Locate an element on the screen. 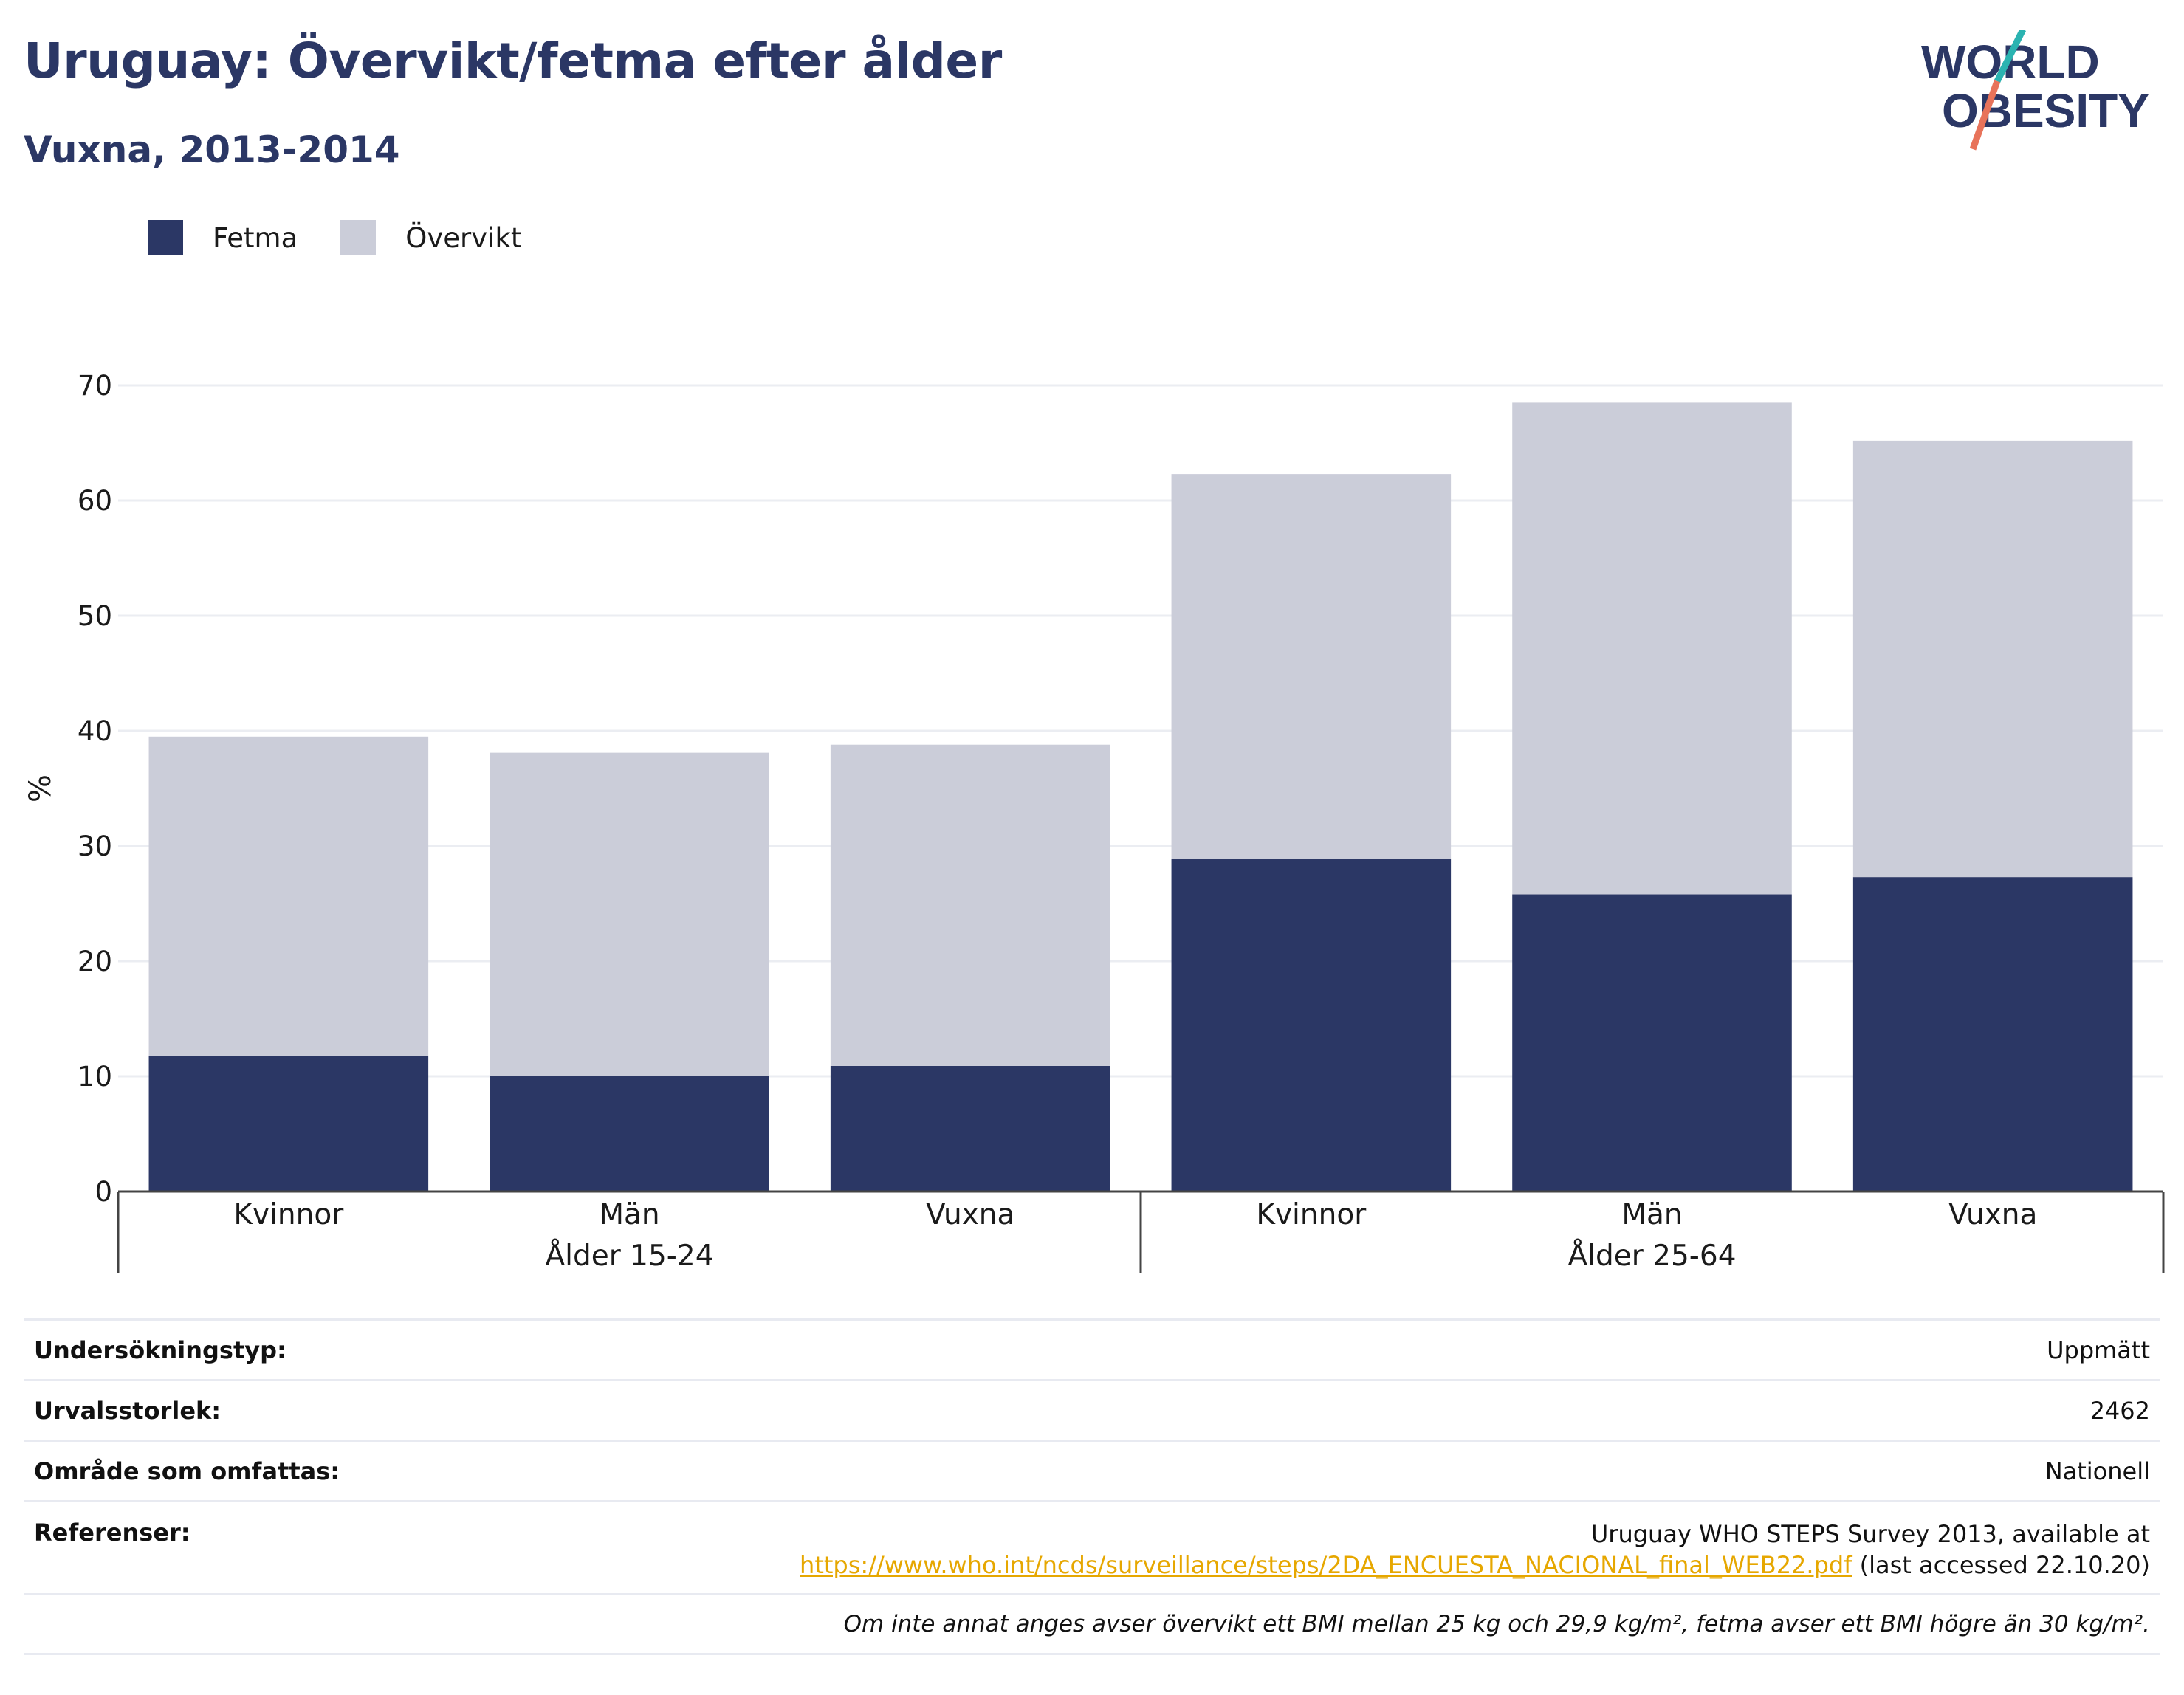 This screenshot has height=1695, width=2184. x-group-label: Ålder 15-24 is located at coordinates (629, 1255).